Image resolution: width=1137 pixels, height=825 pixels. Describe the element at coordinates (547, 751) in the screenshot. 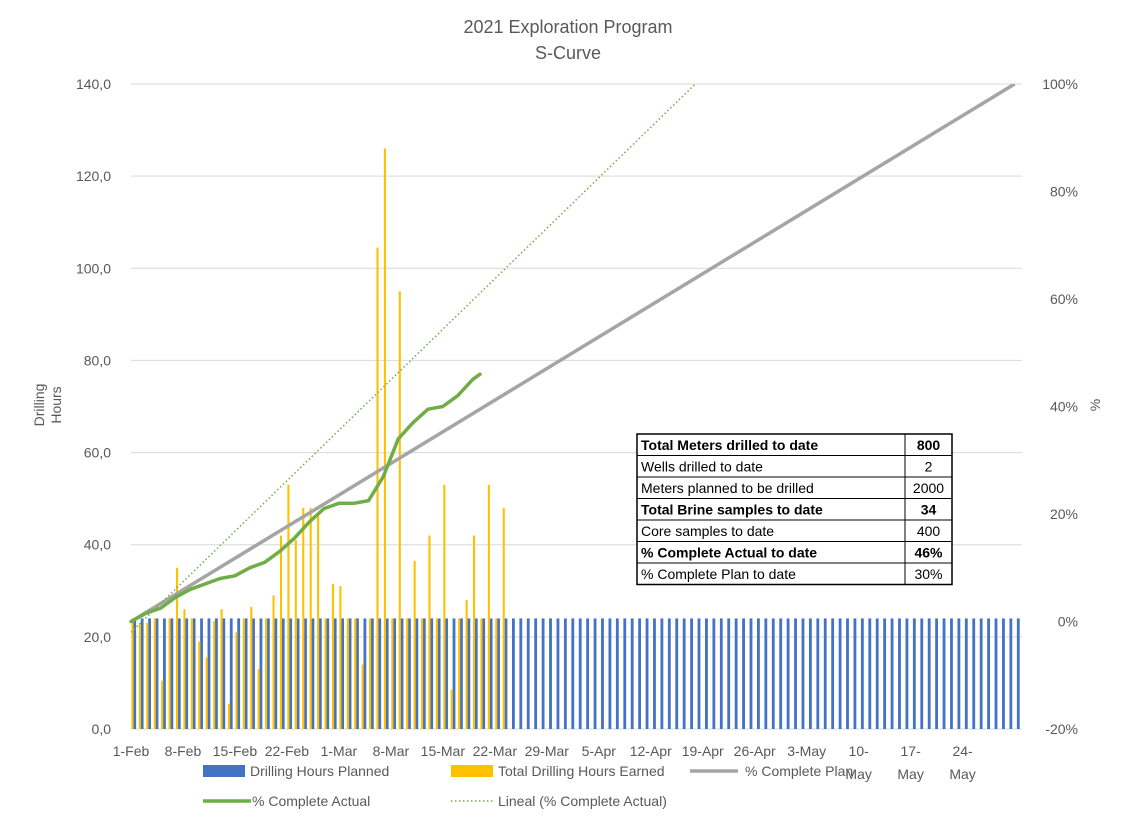

I see `x-axis-tick-label: 29-Mar` at that location.